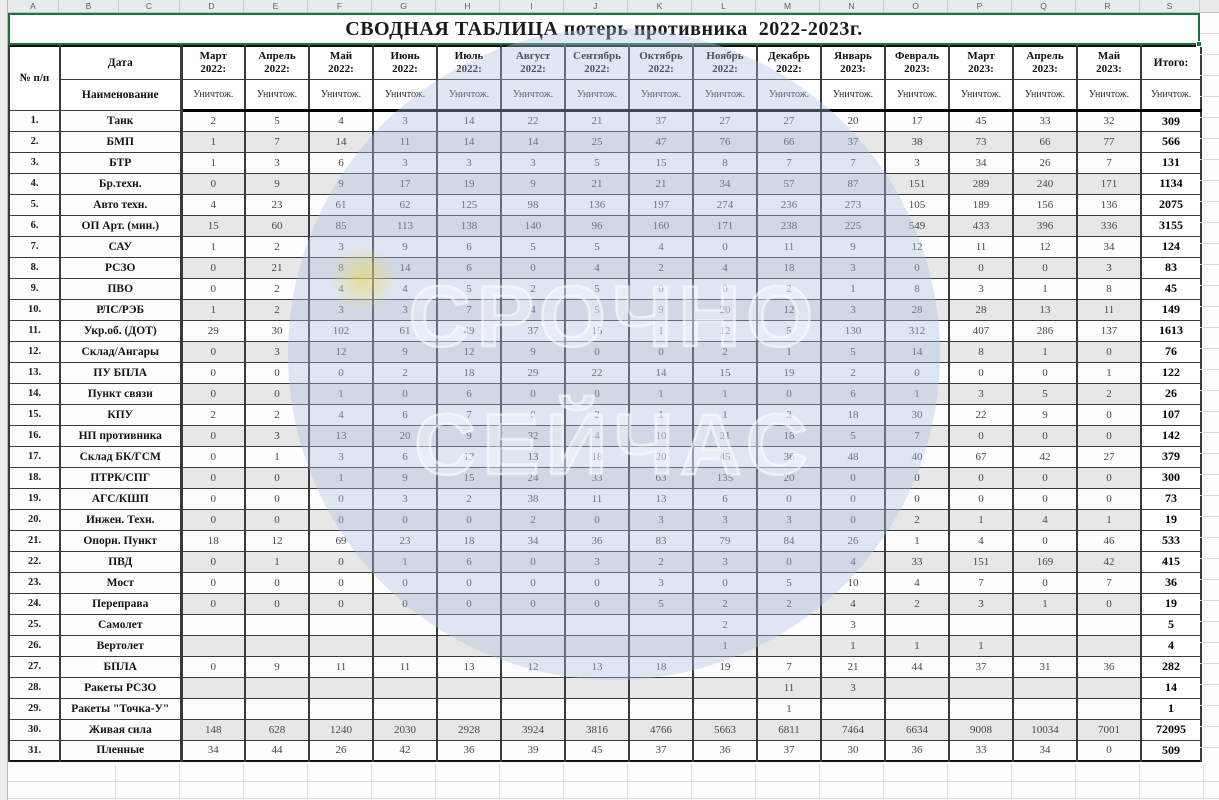 The width and height of the screenshot is (1219, 800). I want to click on row-label-cell: Самолет, so click(121, 624).